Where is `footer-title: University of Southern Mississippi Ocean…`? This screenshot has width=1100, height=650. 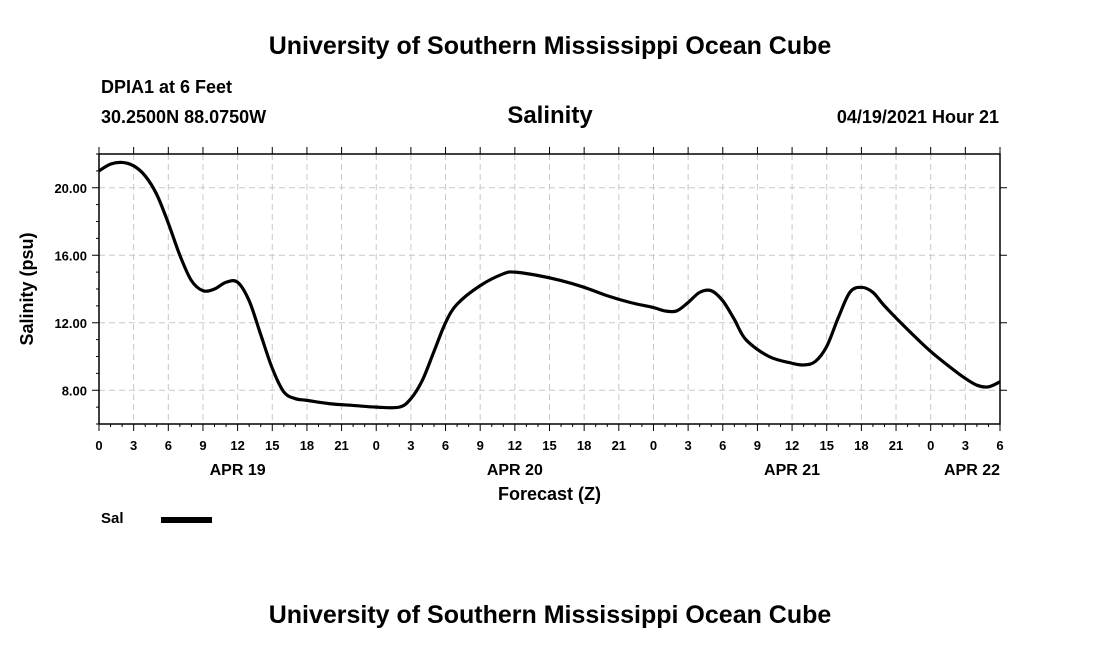 footer-title: University of Southern Mississippi Ocean… is located at coordinates (550, 615).